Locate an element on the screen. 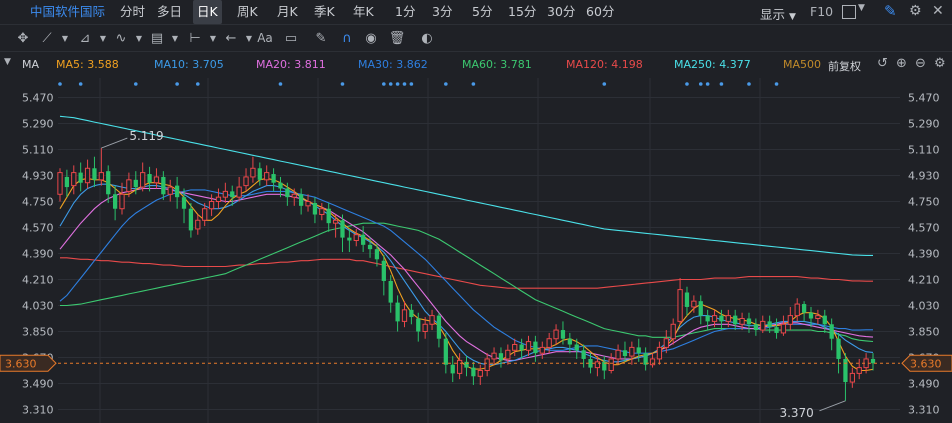 This screenshot has width=952, height=423. ma-item-ma120: MA120: 4.198 is located at coordinates (604, 64).